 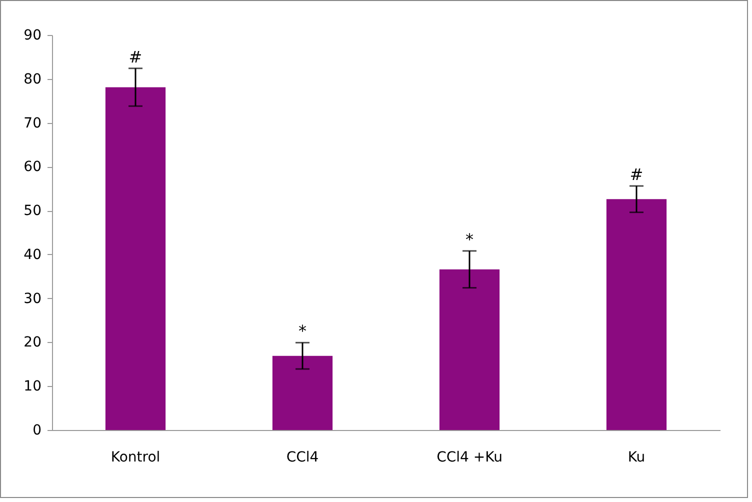 What do you see at coordinates (33, 79) in the screenshot?
I see `y-tick-label: 80` at bounding box center [33, 79].